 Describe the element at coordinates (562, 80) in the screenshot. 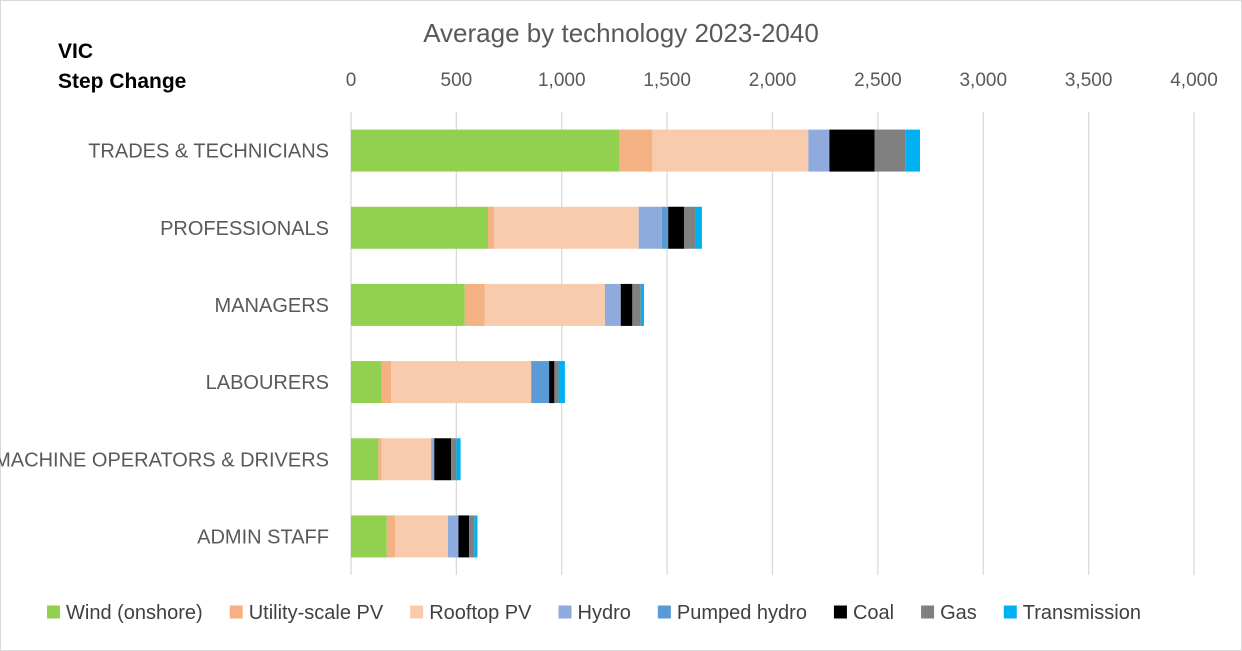

I see `x-tick-label-1000: 1,000` at that location.